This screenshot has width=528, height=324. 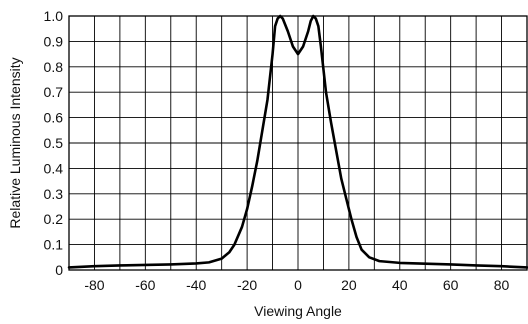 What do you see at coordinates (54, 245) in the screenshot?
I see `y-tick-label: 0.1` at bounding box center [54, 245].